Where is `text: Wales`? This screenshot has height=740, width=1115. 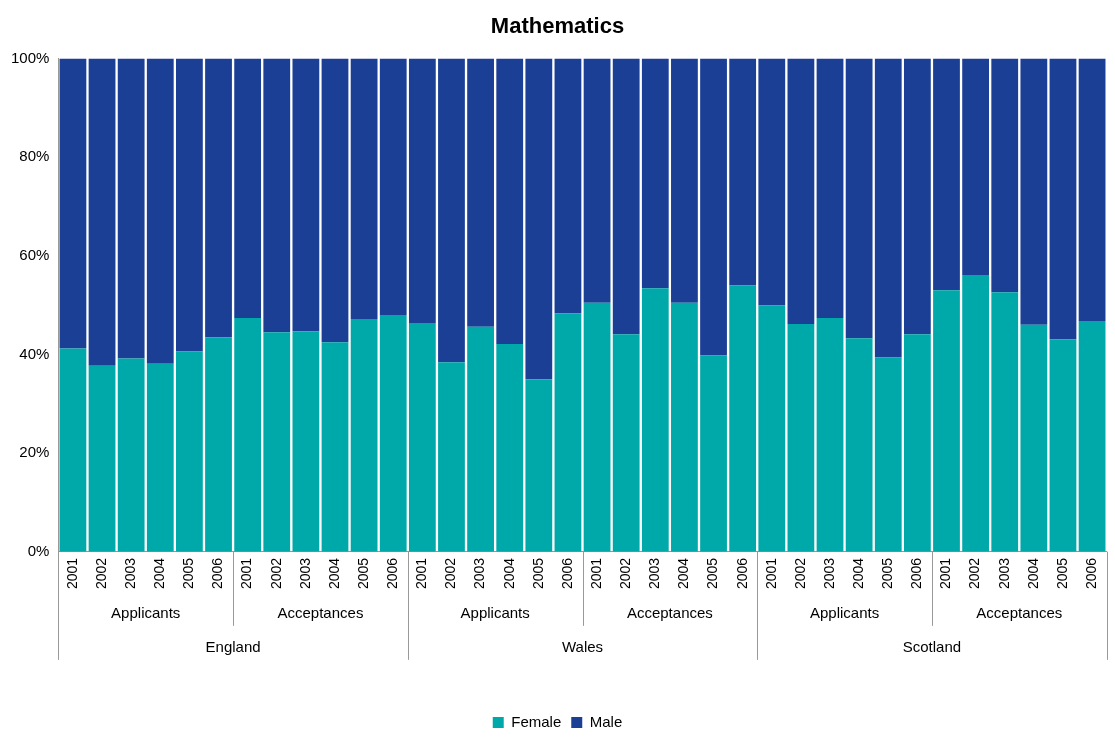
text: Wales is located at coordinates (582, 646).